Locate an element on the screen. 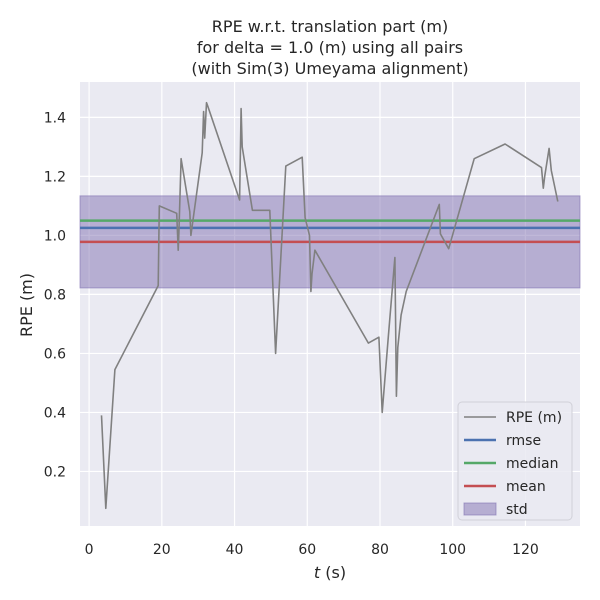 The image size is (600, 600). y-tick-label: 1.4 is located at coordinates (55, 118).